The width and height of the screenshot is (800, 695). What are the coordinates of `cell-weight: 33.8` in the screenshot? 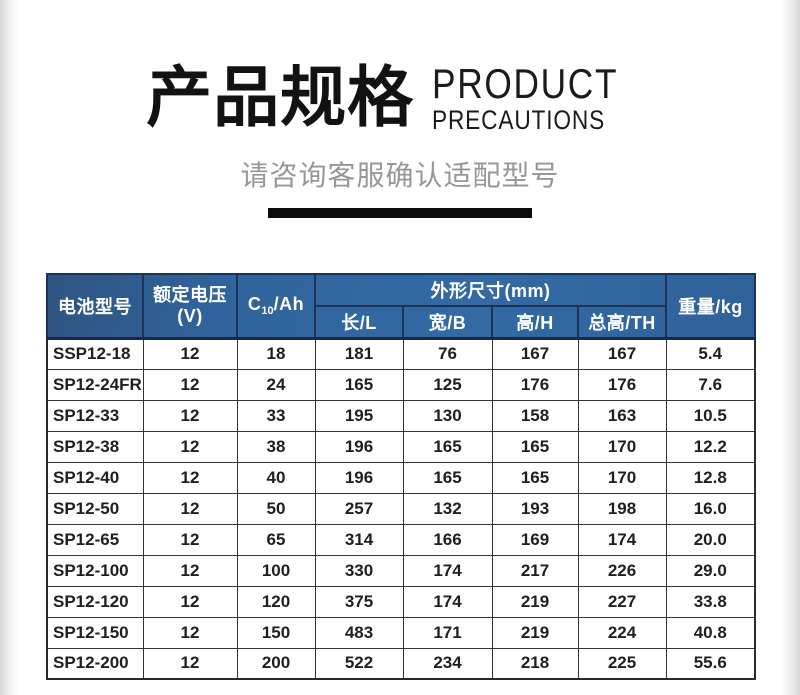 It's located at (710, 601).